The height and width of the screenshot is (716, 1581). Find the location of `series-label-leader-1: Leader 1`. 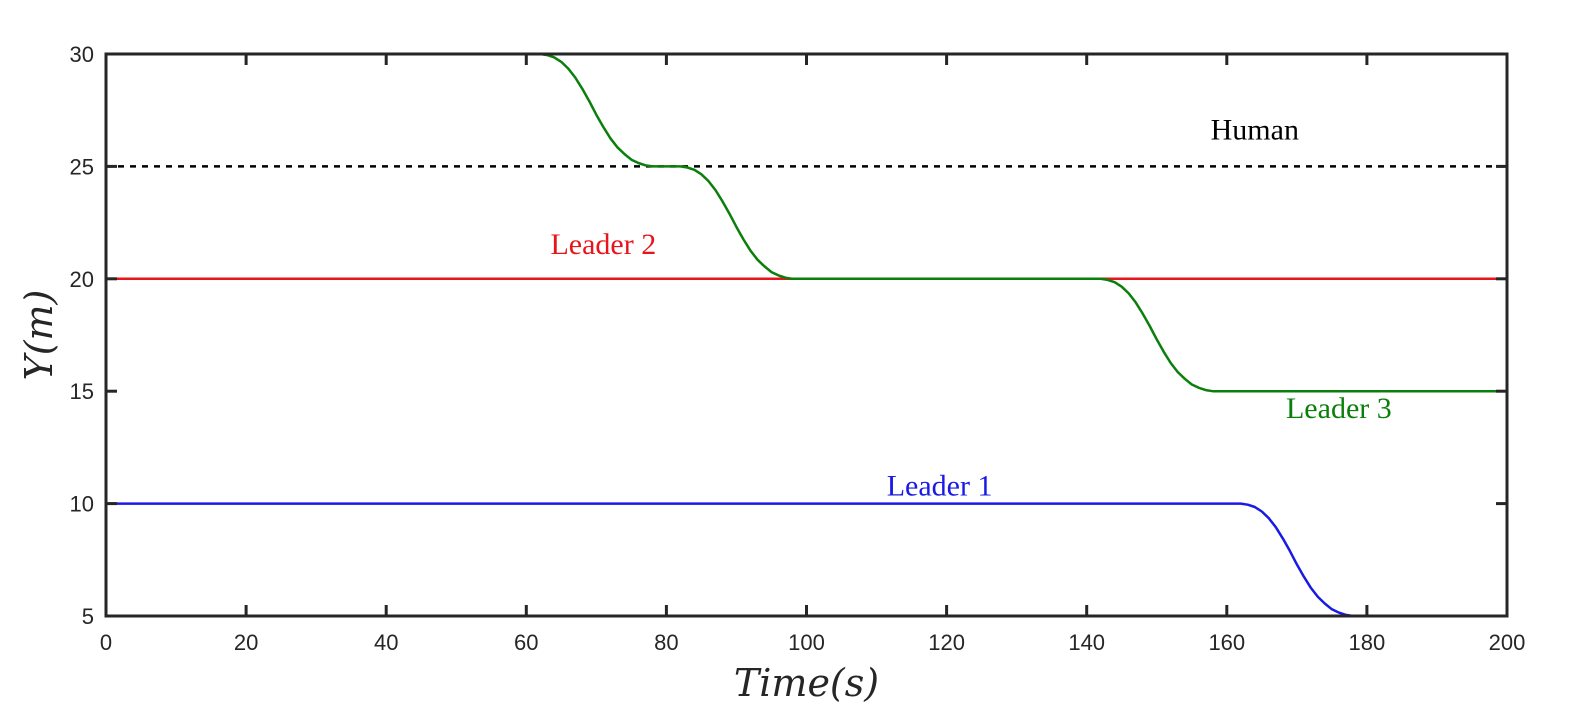

series-label-leader-1: Leader 1 is located at coordinates (940, 486).